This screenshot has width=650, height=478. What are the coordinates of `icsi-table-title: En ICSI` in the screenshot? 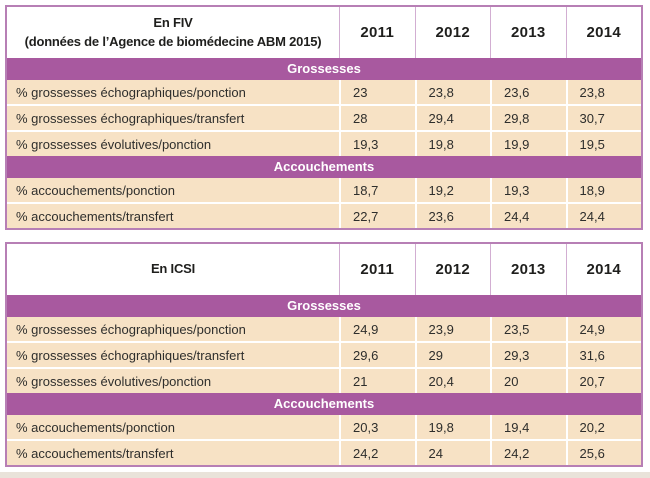 It's located at (173, 269).